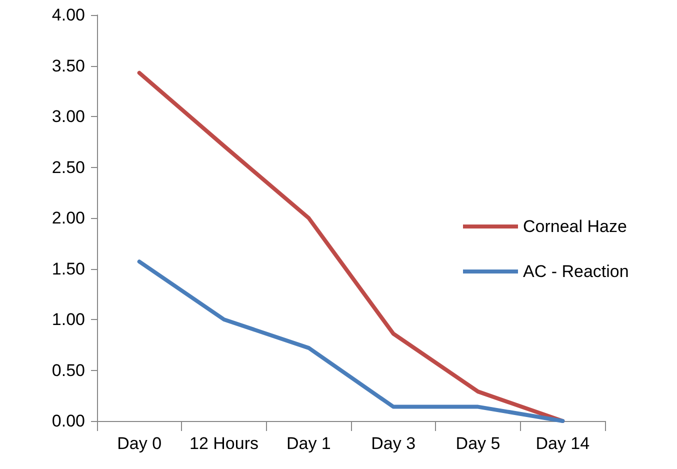  Describe the element at coordinates (68, 116) in the screenshot. I see `y-tick-label: 3.00` at that location.